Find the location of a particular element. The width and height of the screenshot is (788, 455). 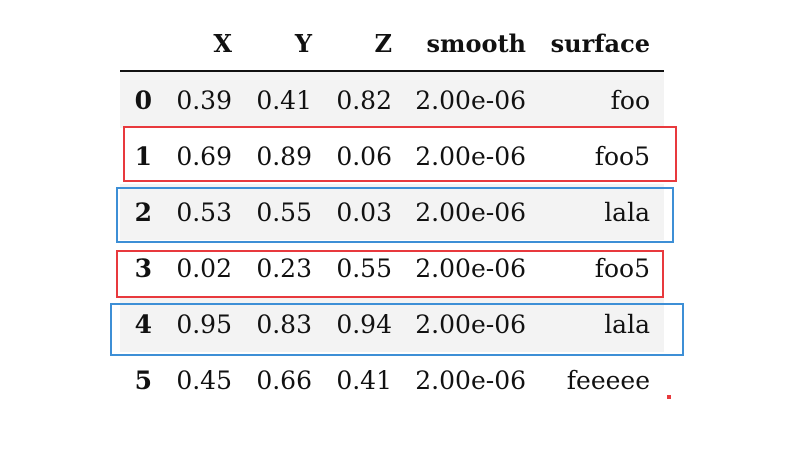

cell-x: 0.45 is located at coordinates (204, 380).